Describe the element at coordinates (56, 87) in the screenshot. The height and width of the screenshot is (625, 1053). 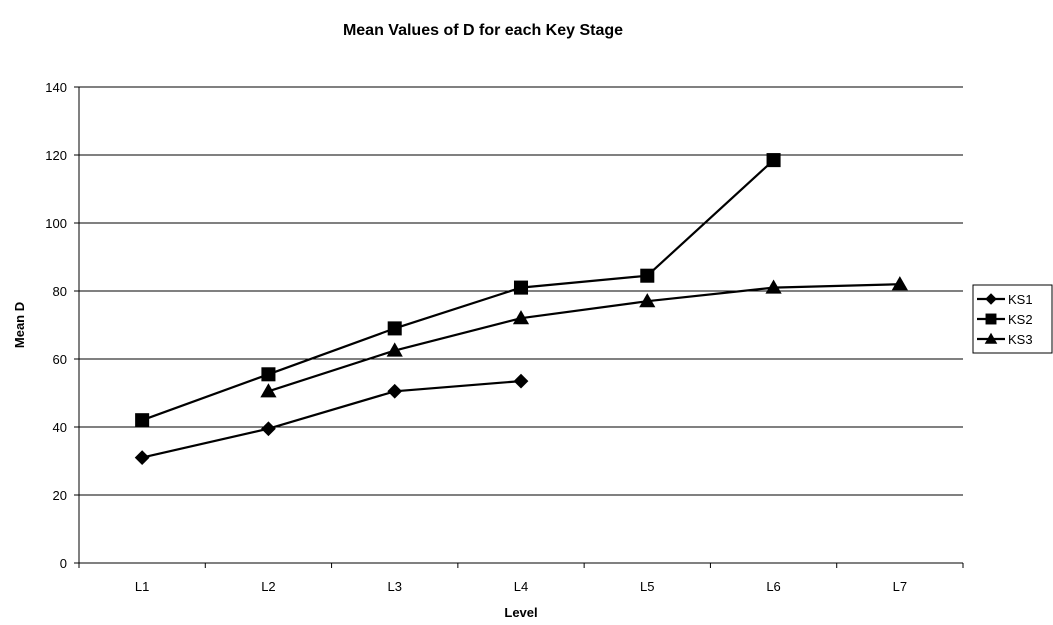
I see `y-tick-label-140: 140` at that location.